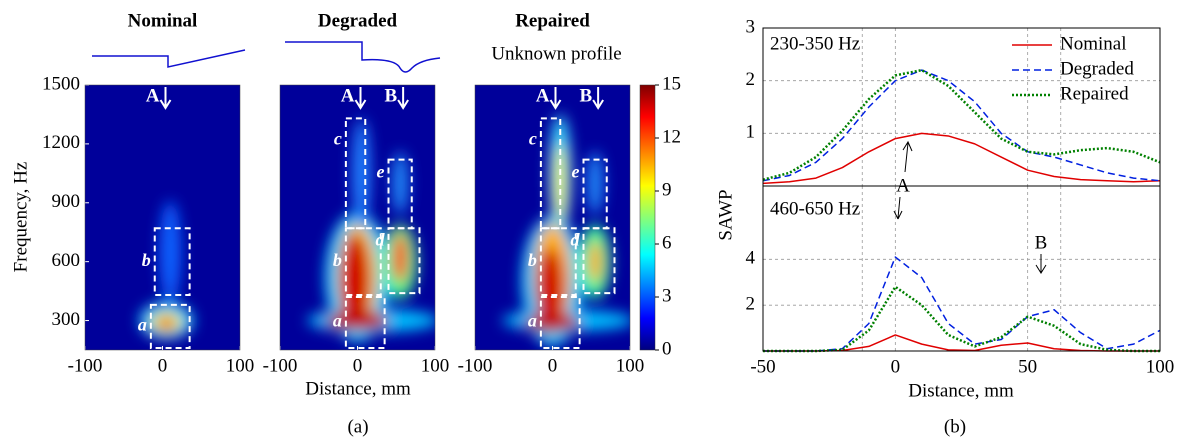 The height and width of the screenshot is (441, 1181). What do you see at coordinates (815, 43) in the screenshot?
I see `panel-annotation: 230-350 Hz` at bounding box center [815, 43].